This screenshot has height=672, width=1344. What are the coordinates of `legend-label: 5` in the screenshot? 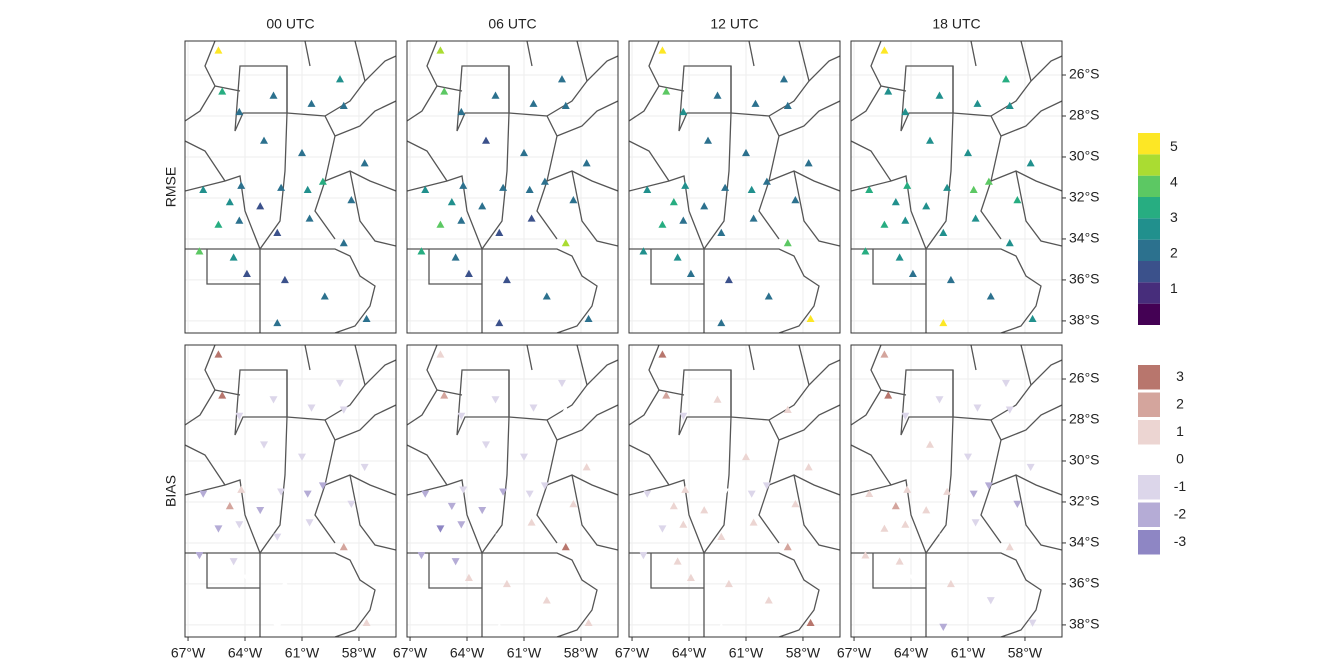 It's located at (1174, 146).